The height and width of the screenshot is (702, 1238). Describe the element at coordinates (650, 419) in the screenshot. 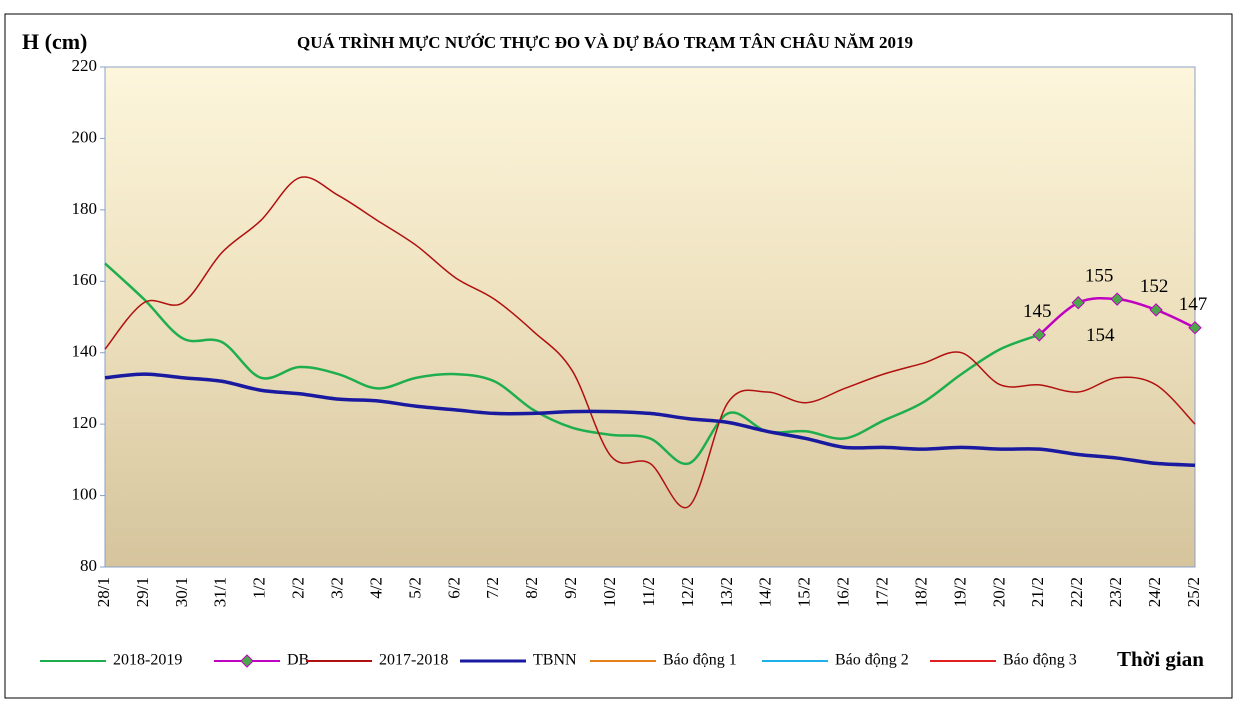

I see `series-line` at that location.